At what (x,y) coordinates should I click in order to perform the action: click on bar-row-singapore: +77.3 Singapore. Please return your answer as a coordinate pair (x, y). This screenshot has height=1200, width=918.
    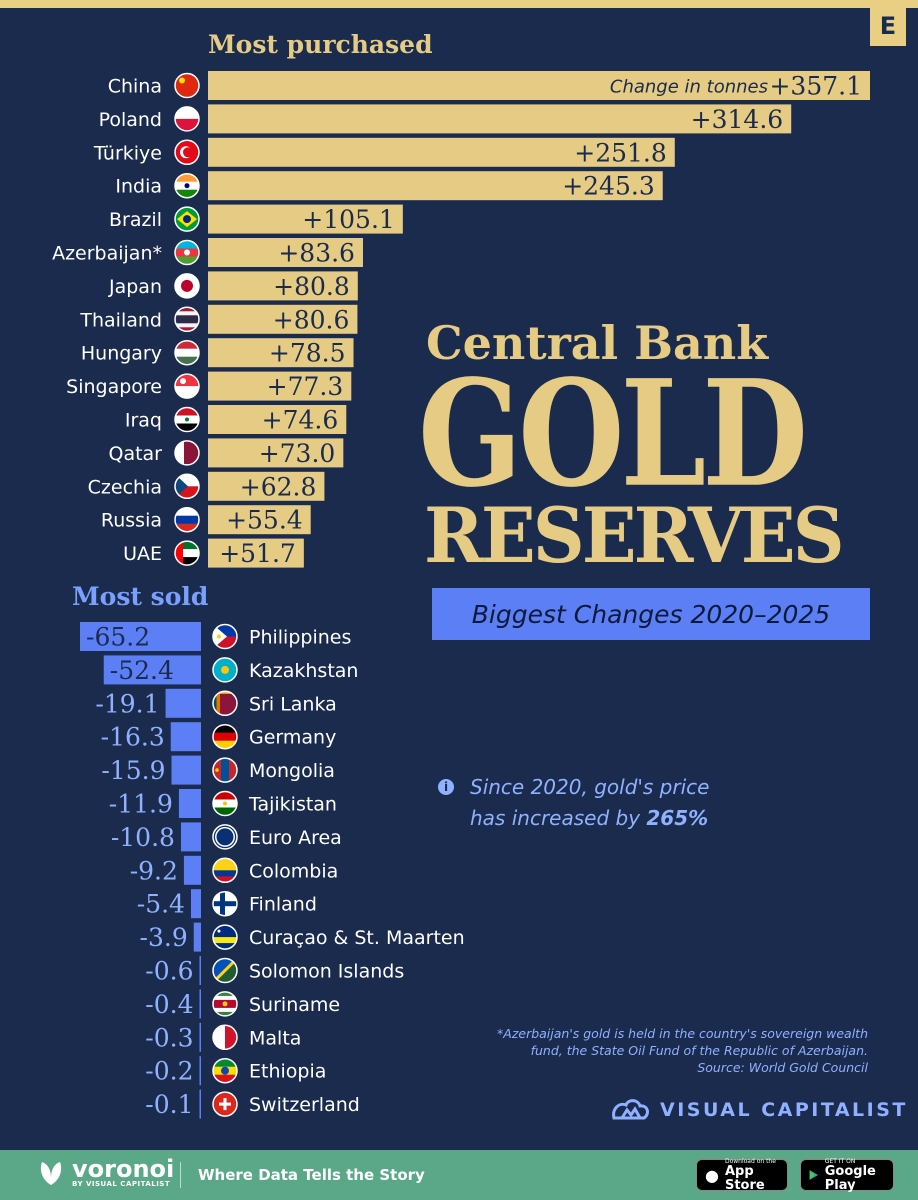
    Looking at the image, I should click on (209, 386).